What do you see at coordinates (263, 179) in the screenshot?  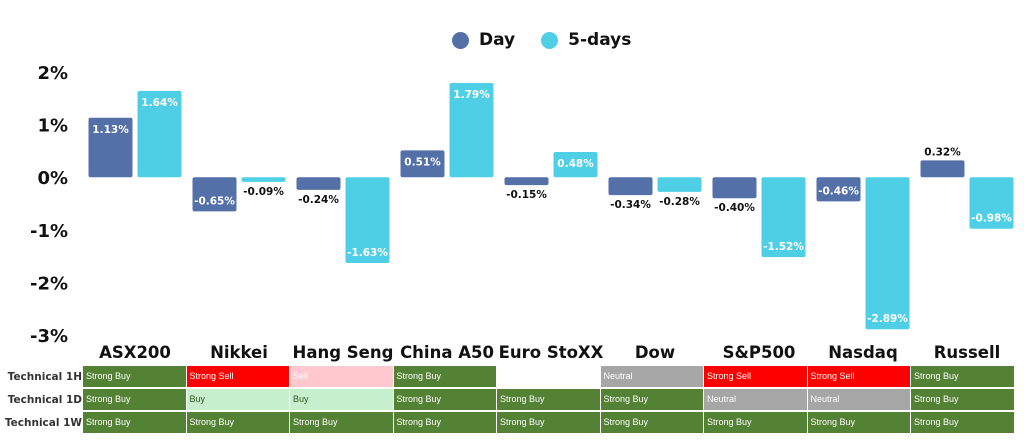 I see `bar-5-days-nikkei` at bounding box center [263, 179].